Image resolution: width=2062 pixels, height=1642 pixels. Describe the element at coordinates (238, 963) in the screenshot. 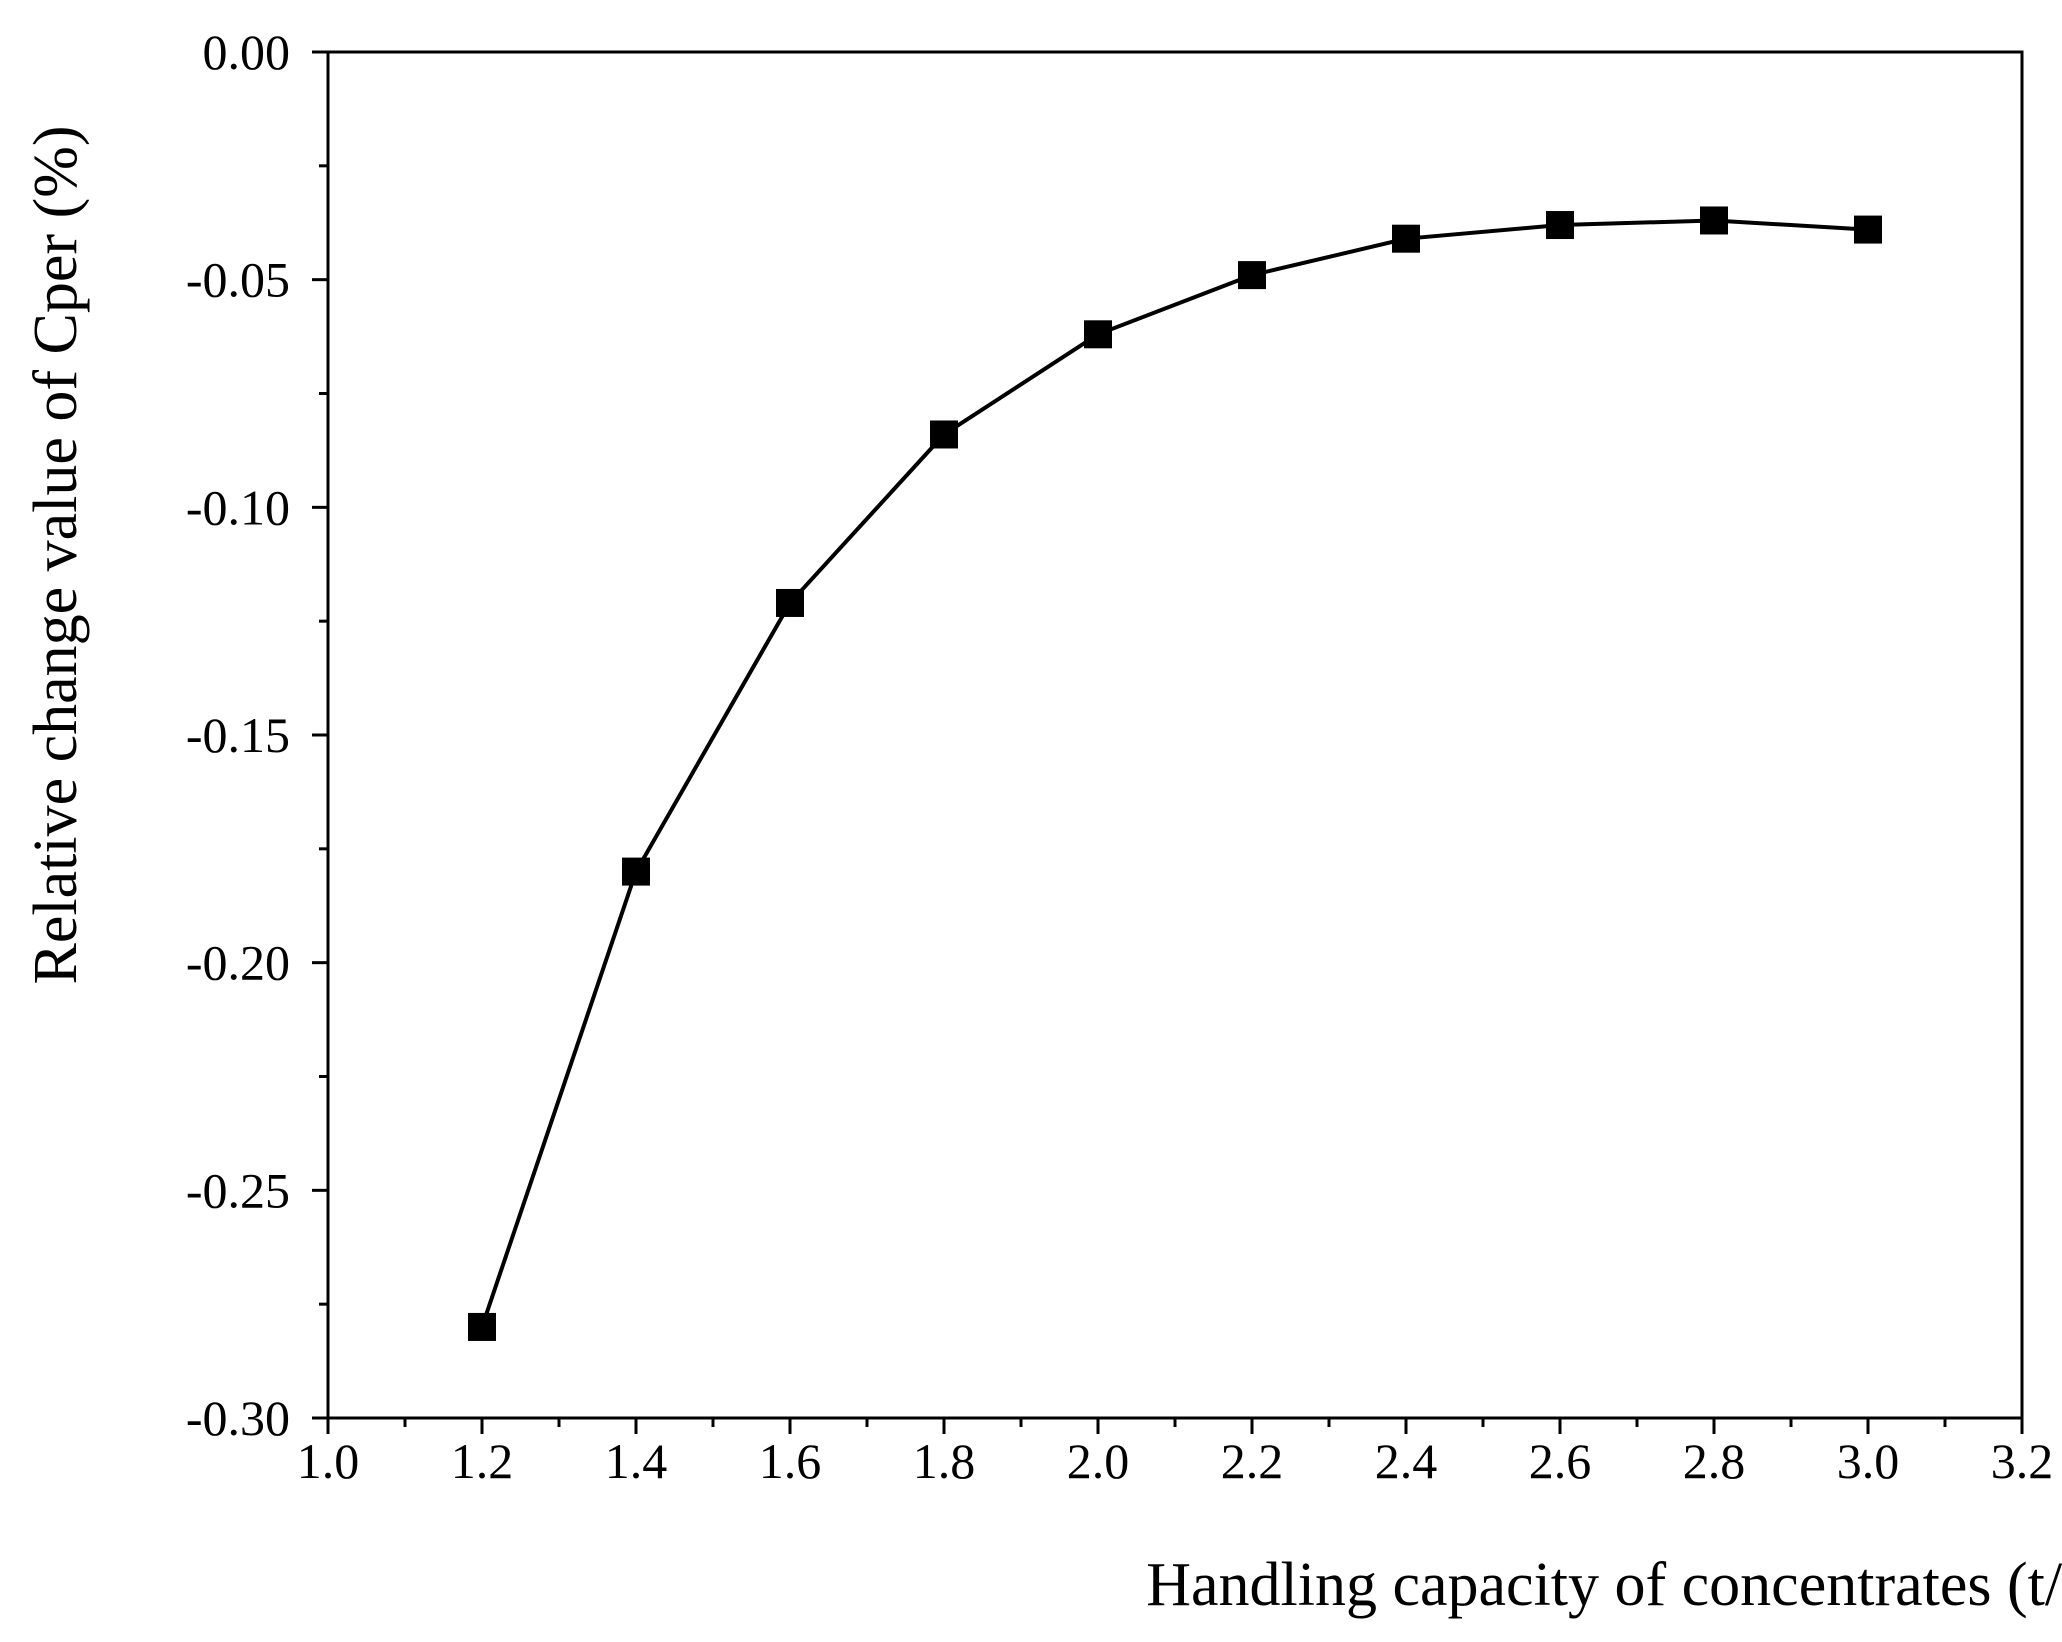

I see `y-tick-label: -0.20` at that location.